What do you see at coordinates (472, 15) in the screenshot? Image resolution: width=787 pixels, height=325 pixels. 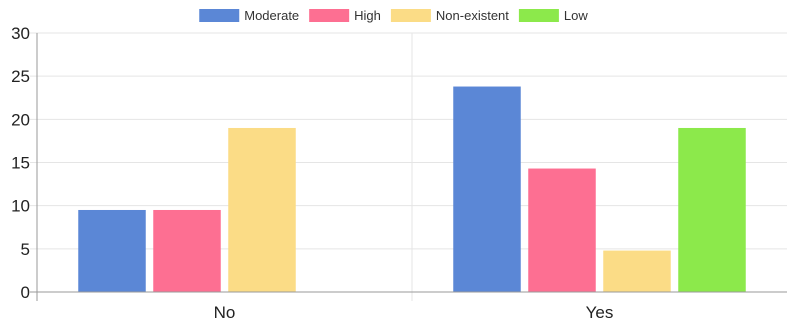 I see `legend-label-non-existent: Non-existent` at bounding box center [472, 15].